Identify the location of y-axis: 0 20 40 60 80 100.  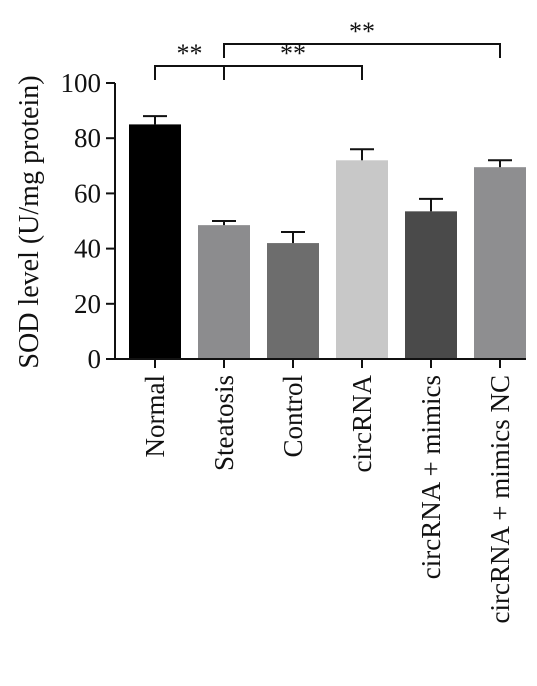
(88, 221).